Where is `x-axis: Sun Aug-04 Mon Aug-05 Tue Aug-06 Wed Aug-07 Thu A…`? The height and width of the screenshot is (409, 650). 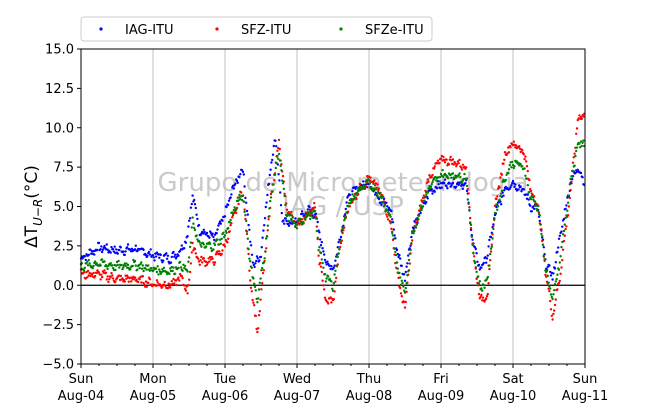 x-axis: Sun Aug-04 Mon Aug-05 Tue Aug-06 Wed Aug-07 Thu A… is located at coordinates (333, 384).